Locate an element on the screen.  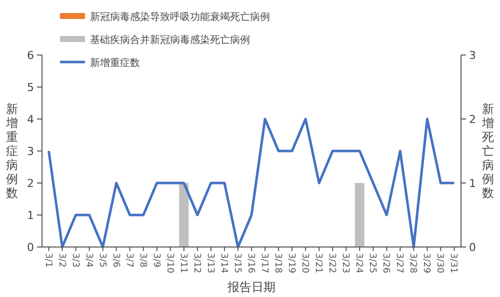
x-tick-label: 3/18 is located at coordinates (277, 263).